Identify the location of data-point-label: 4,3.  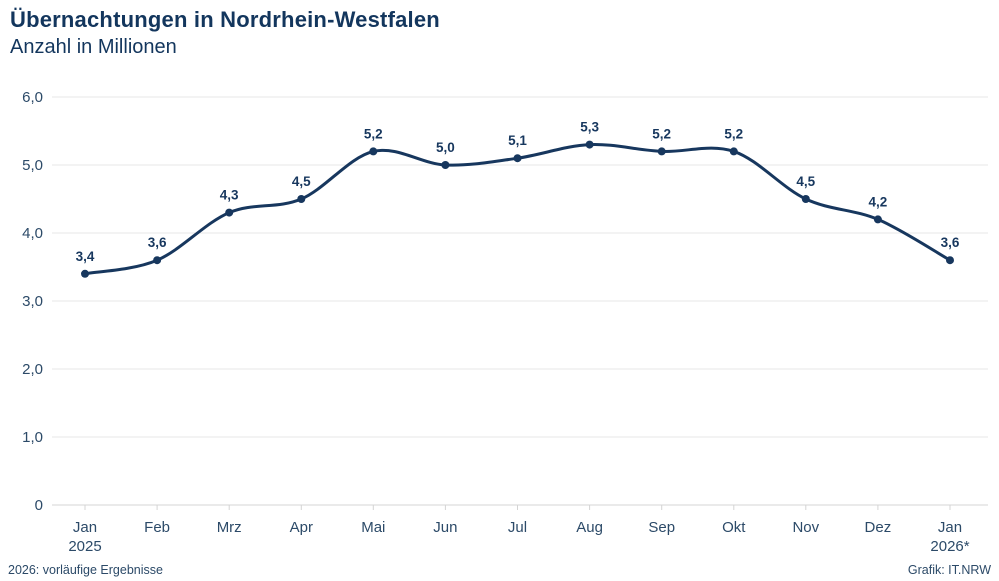
(229, 195).